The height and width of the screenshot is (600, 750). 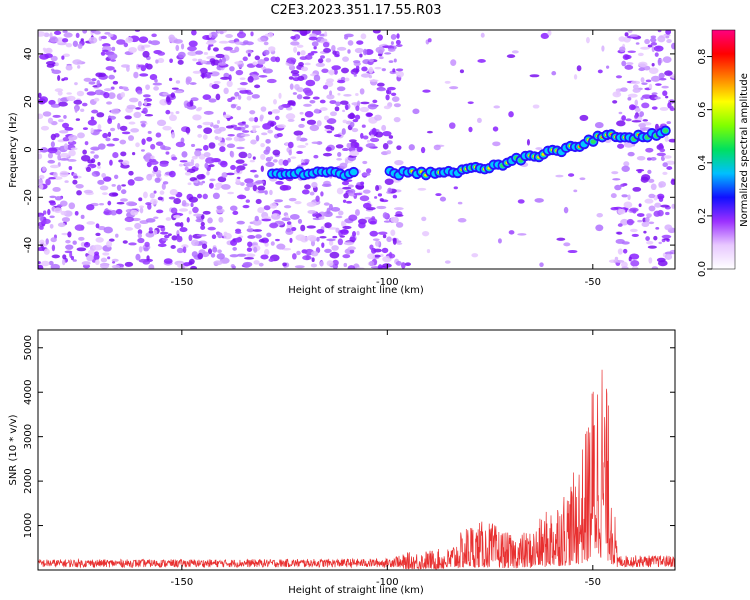 I want to click on signal-cell, so click(x=354, y=172).